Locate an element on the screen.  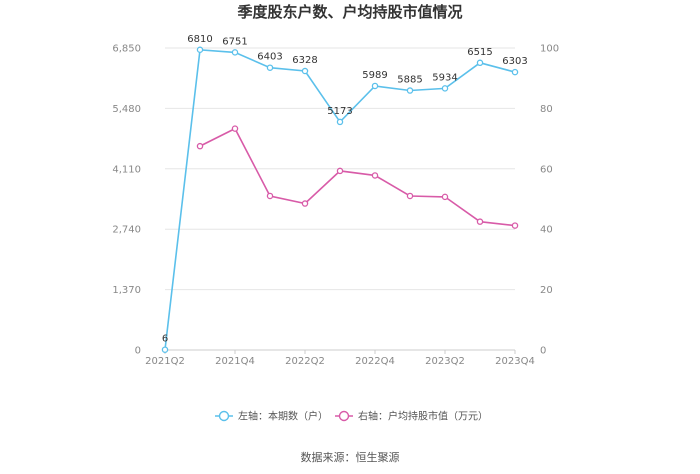
legend: 左轴：本期数（户） 右轴：户均持股市值（万元） is located at coordinates (351, 416).